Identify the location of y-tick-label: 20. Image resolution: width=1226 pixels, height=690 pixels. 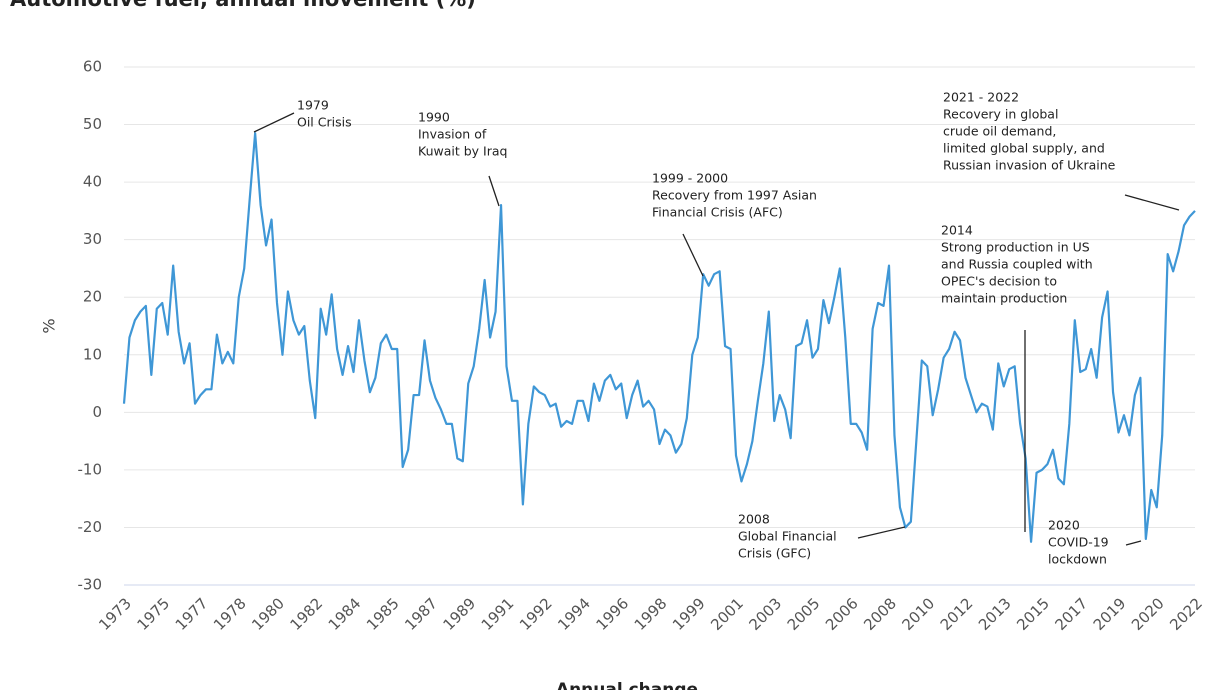
(92, 297).